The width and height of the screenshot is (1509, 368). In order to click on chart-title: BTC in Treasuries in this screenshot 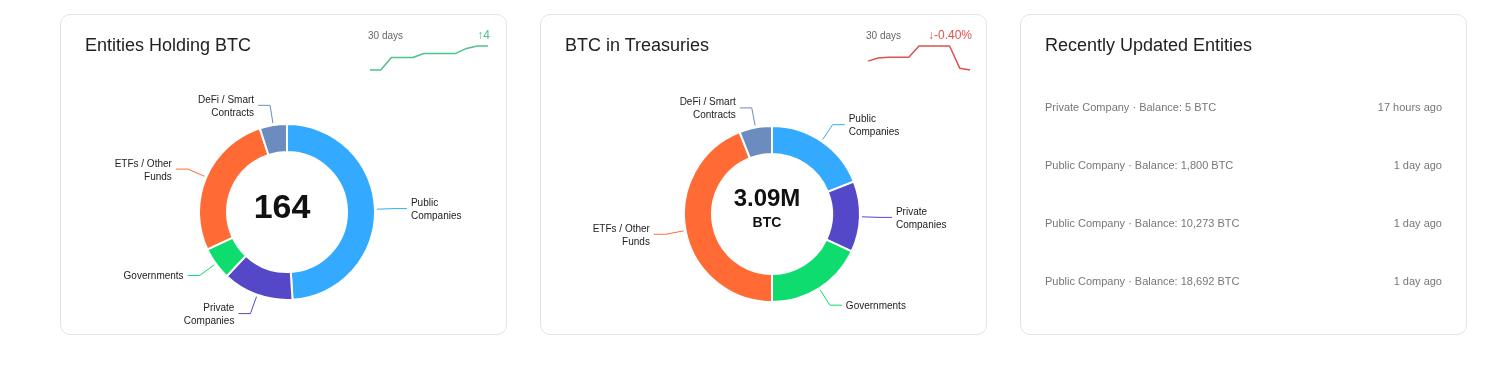, I will do `click(637, 45)`.